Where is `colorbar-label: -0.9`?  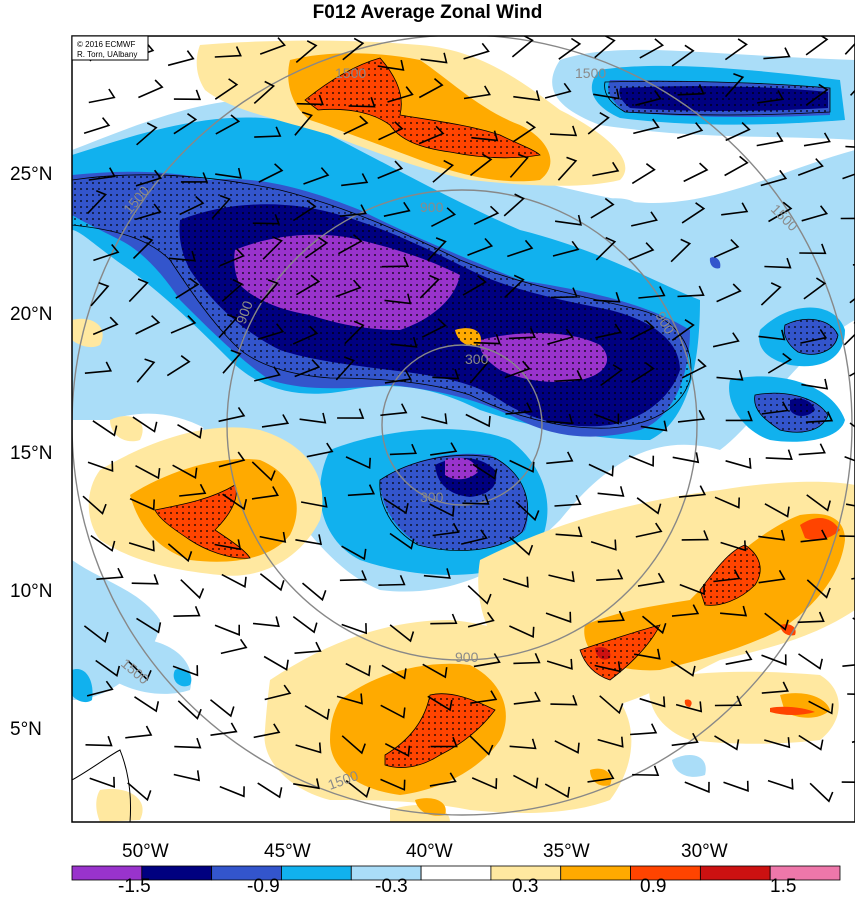
colorbar-label: -0.9 is located at coordinates (263, 886).